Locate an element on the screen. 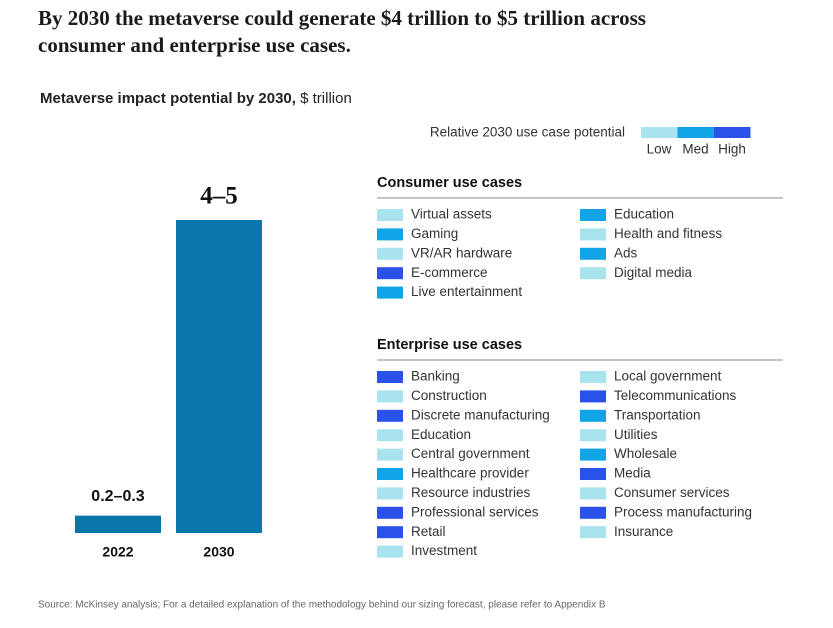  use-case-label: Utilities is located at coordinates (636, 434).